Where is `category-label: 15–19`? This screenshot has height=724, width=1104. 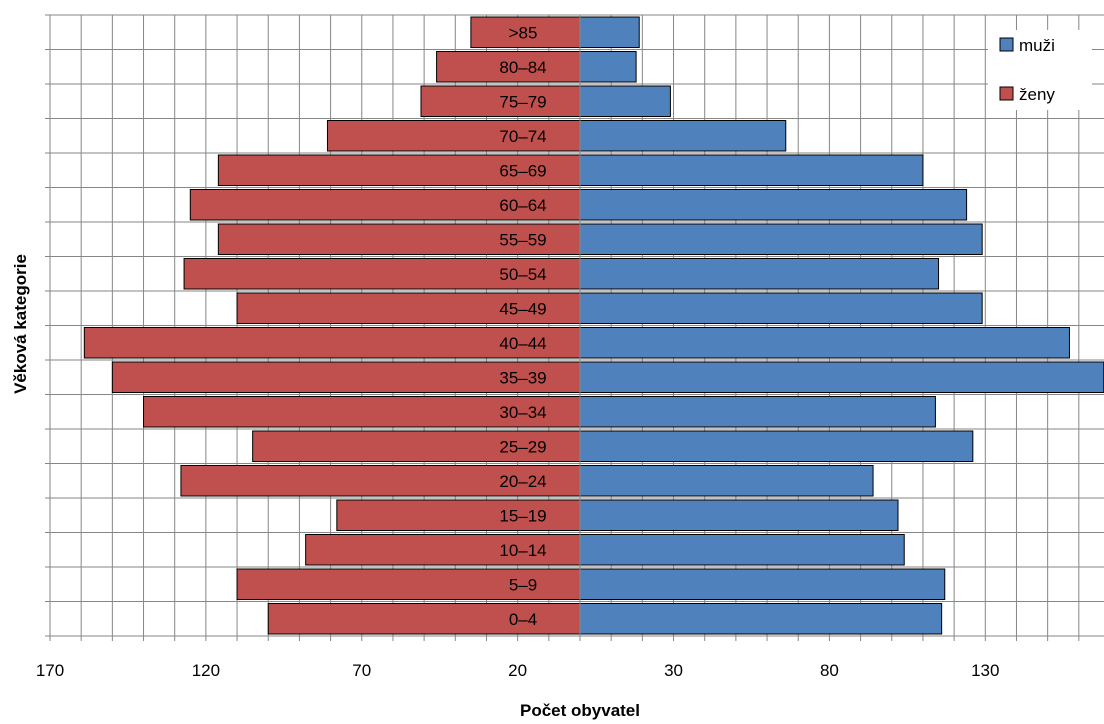 category-label: 15–19 is located at coordinates (522, 515).